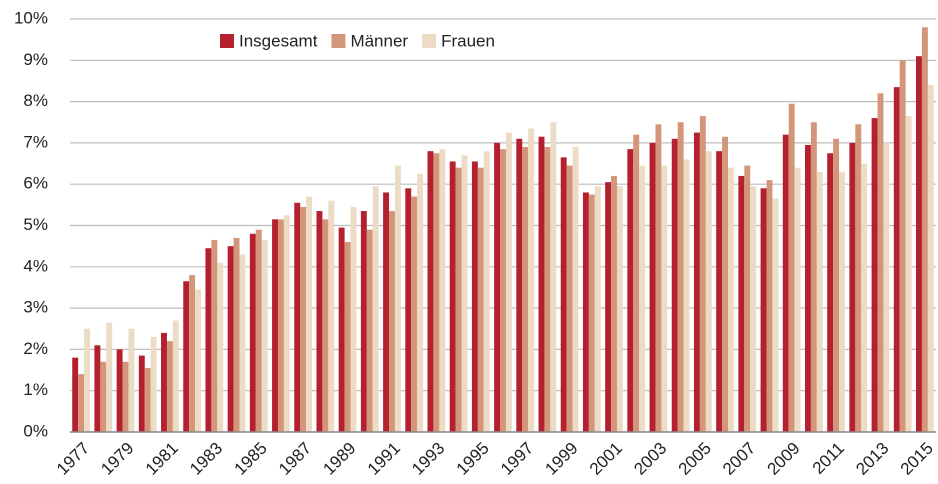  I want to click on x-tick-label: 1999, so click(561, 459).